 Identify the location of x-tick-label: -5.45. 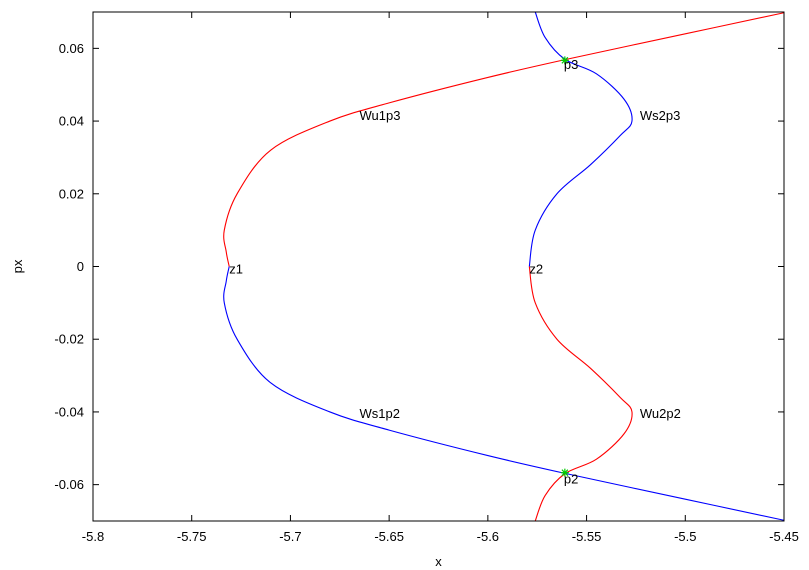
(784, 536).